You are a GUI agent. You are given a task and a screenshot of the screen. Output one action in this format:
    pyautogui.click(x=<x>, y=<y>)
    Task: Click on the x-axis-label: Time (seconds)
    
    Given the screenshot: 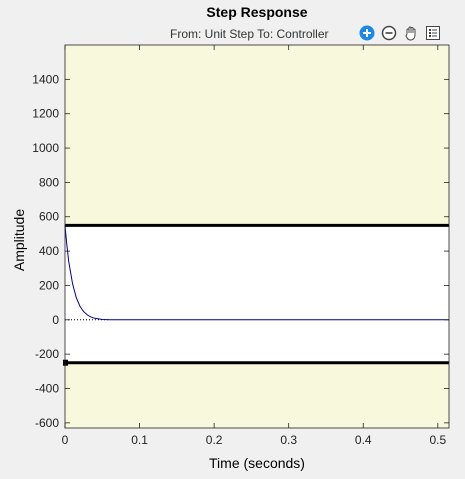 What is the action you would take?
    pyautogui.click(x=257, y=463)
    